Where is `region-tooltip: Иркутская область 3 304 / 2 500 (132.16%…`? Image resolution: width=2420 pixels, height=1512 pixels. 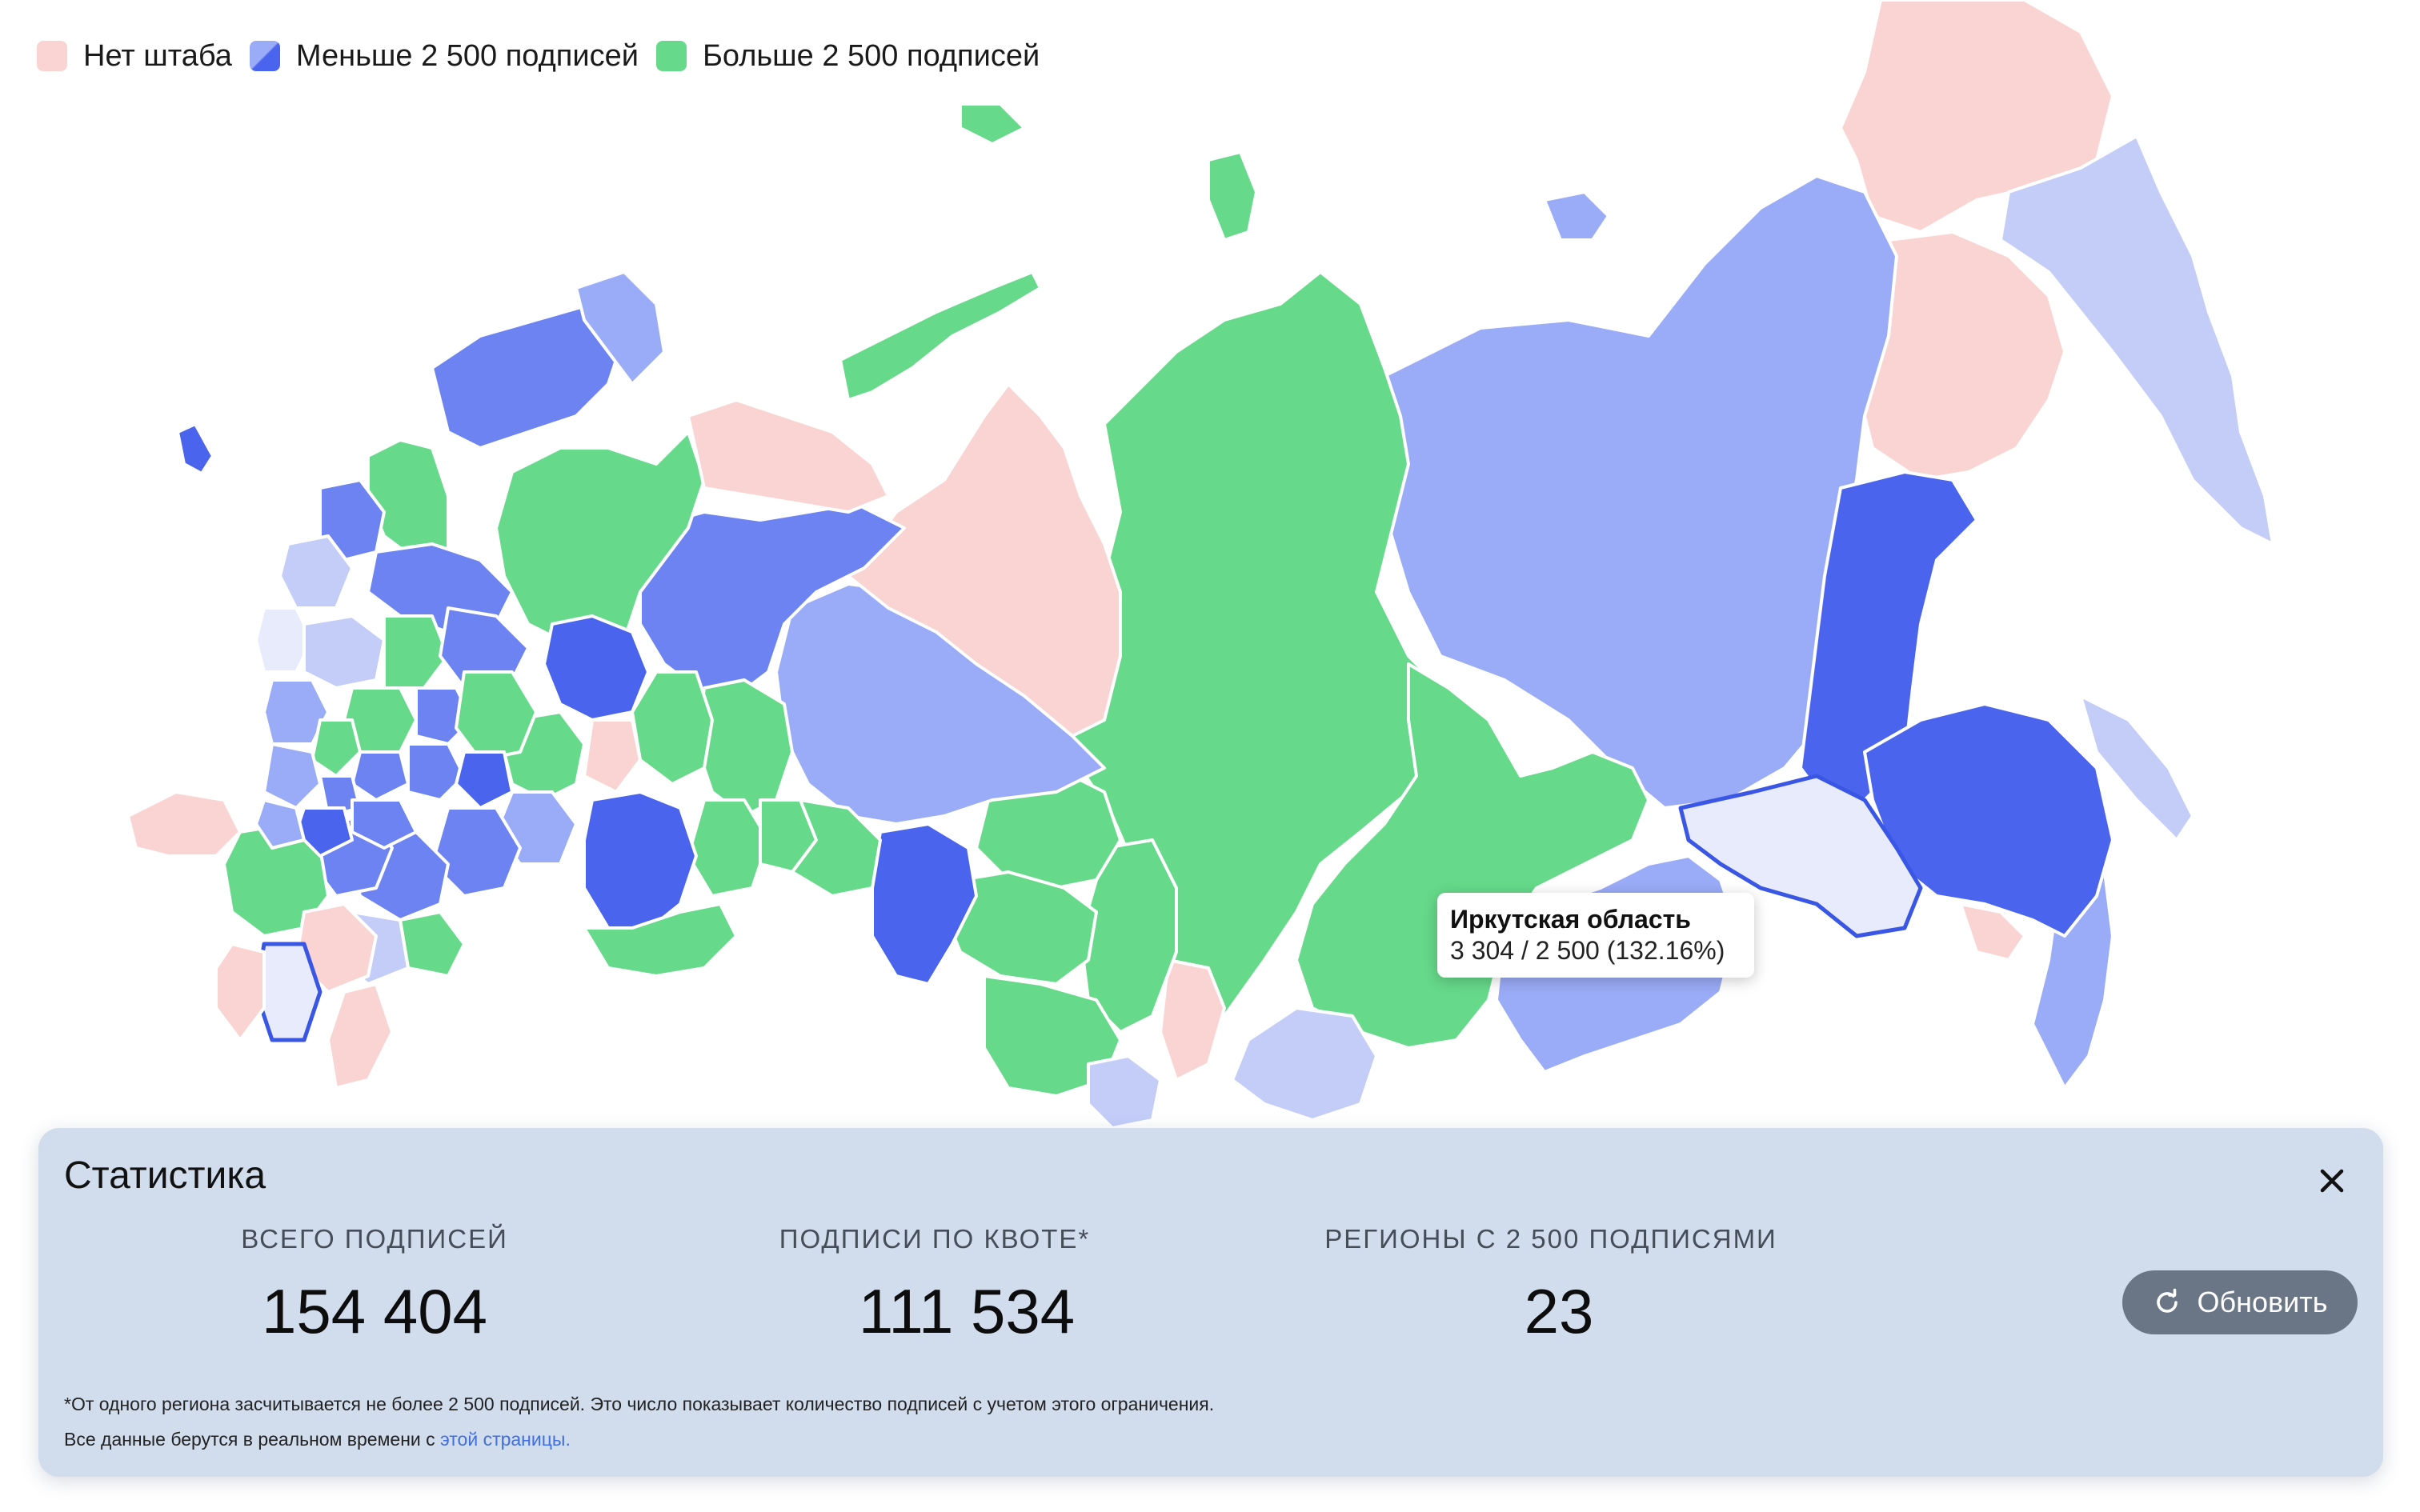 region-tooltip: Иркутская область 3 304 / 2 500 (132.16%… is located at coordinates (1595, 935).